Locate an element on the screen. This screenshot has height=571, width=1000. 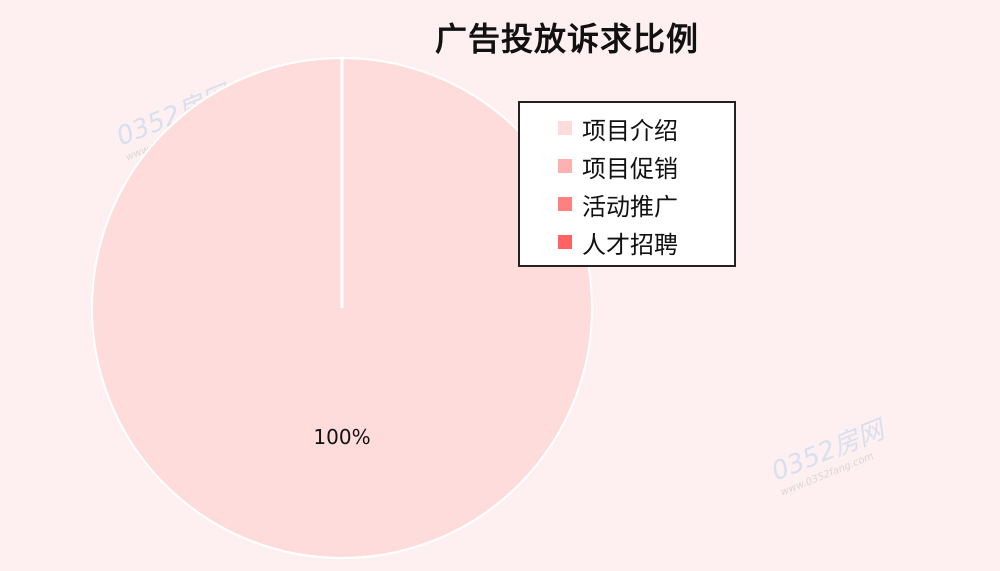
chart-title: 广告投放诉求比例 is located at coordinates (567, 39).